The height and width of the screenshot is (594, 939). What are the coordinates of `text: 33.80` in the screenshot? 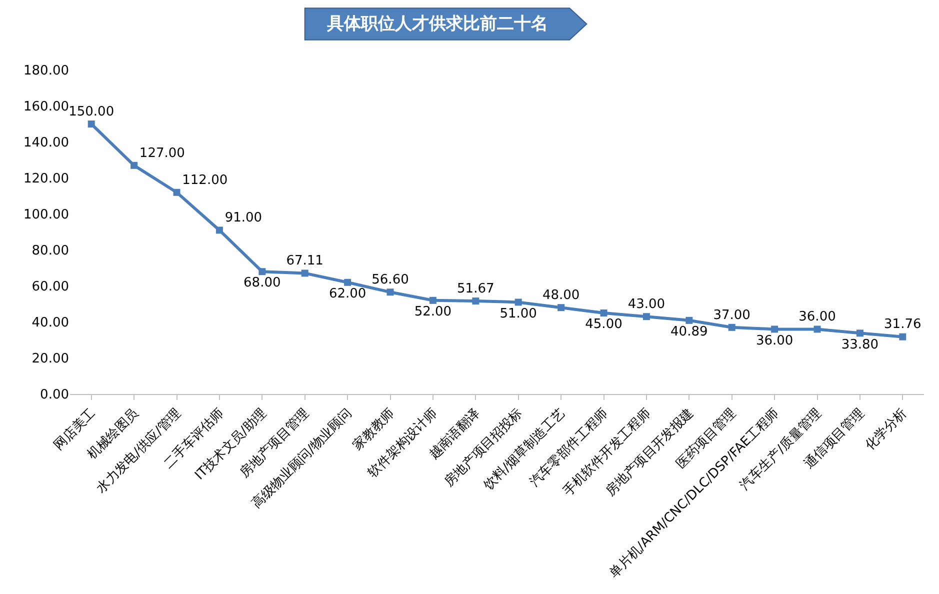 It's located at (860, 344).